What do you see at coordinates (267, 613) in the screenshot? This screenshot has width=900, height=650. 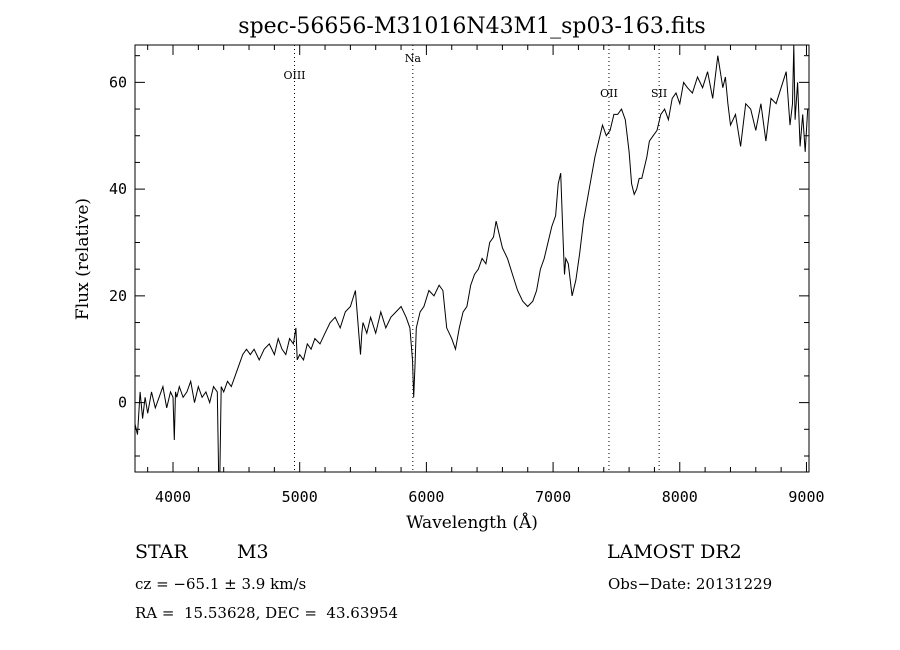 I see `coordinates-readout: RA = 15.53628, DEC = 43.63954` at bounding box center [267, 613].